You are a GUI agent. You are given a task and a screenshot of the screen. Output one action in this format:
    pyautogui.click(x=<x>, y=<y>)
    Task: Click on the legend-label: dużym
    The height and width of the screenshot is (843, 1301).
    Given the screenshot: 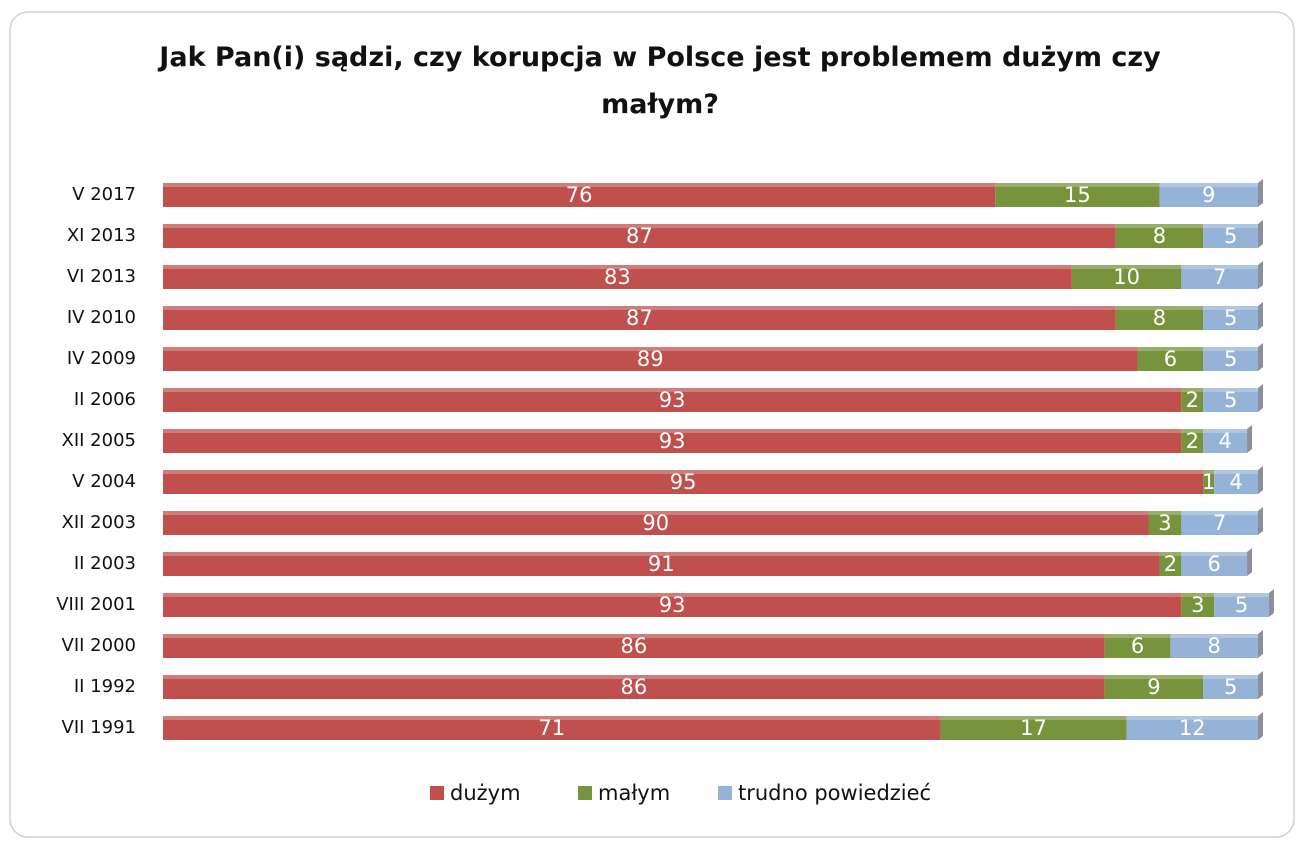 What is the action you would take?
    pyautogui.click(x=485, y=793)
    